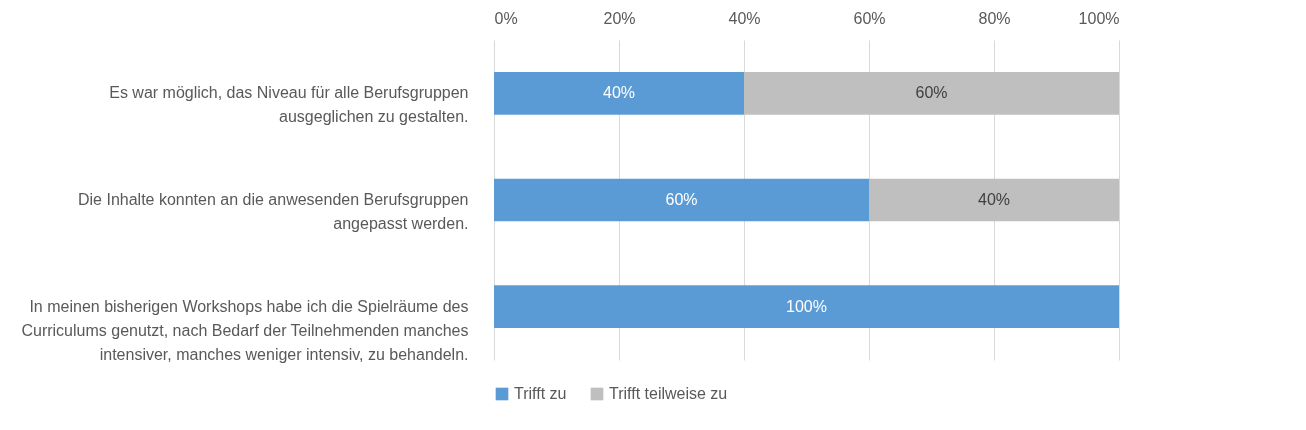 The height and width of the screenshot is (430, 1306). What do you see at coordinates (806, 306) in the screenshot?
I see `data-label: 100%` at bounding box center [806, 306].